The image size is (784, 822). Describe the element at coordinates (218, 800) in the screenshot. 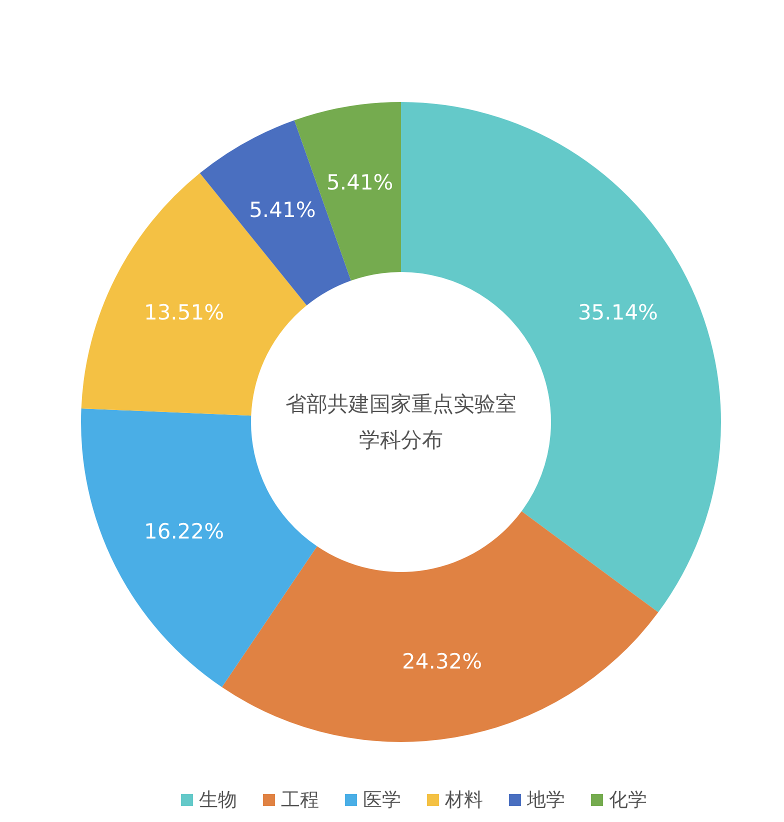

I see `legend-label: 生物` at that location.